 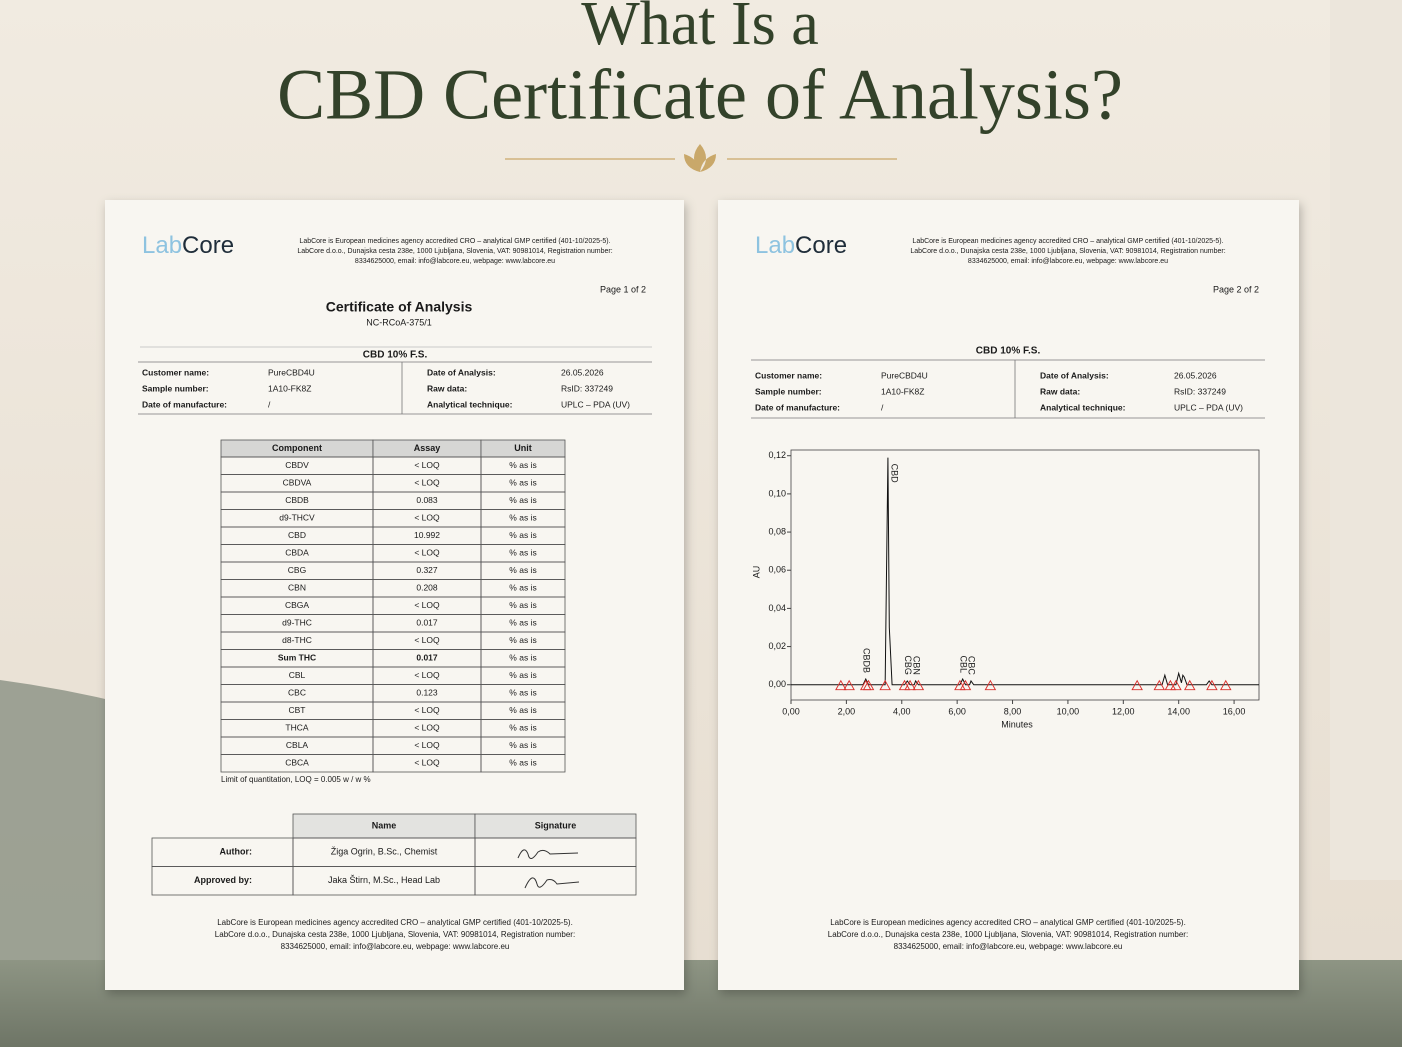 I want to click on table-cell, so click(x=523, y=763).